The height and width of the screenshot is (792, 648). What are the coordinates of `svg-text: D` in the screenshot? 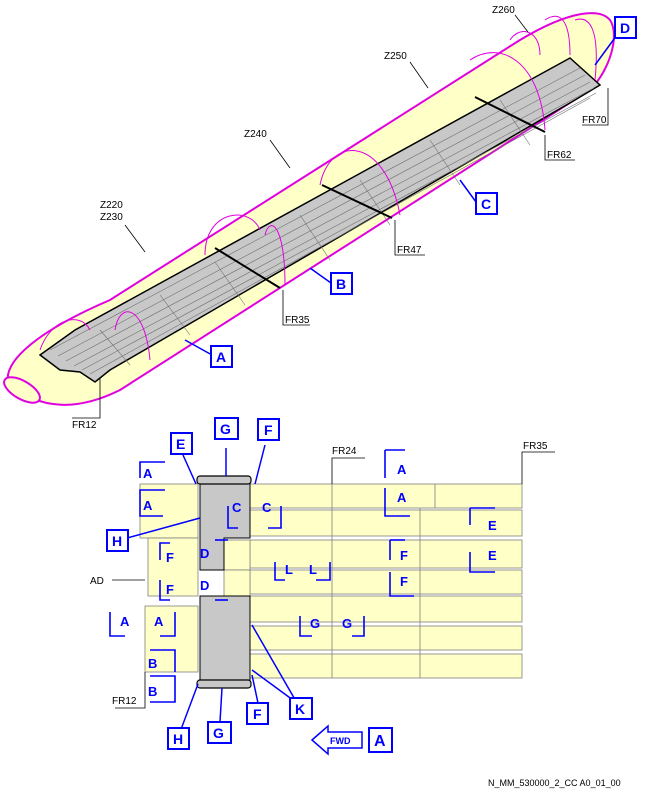 It's located at (625, 28).